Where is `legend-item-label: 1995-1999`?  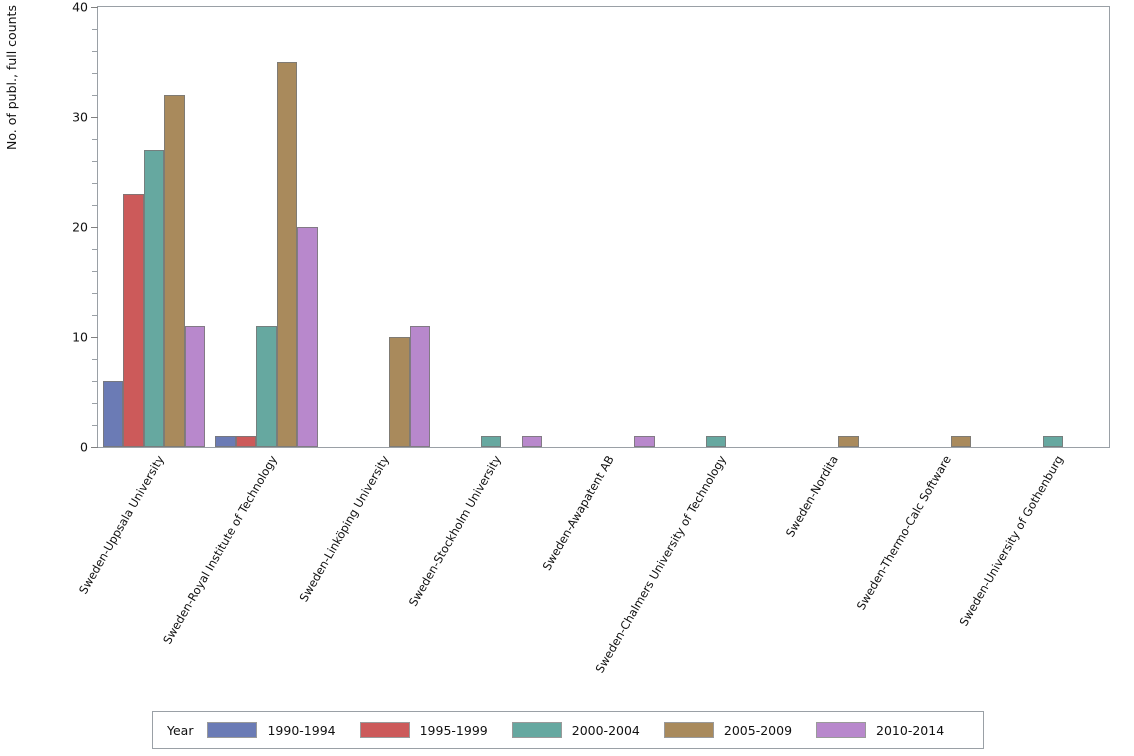 legend-item-label: 1995-1999 is located at coordinates (453, 730).